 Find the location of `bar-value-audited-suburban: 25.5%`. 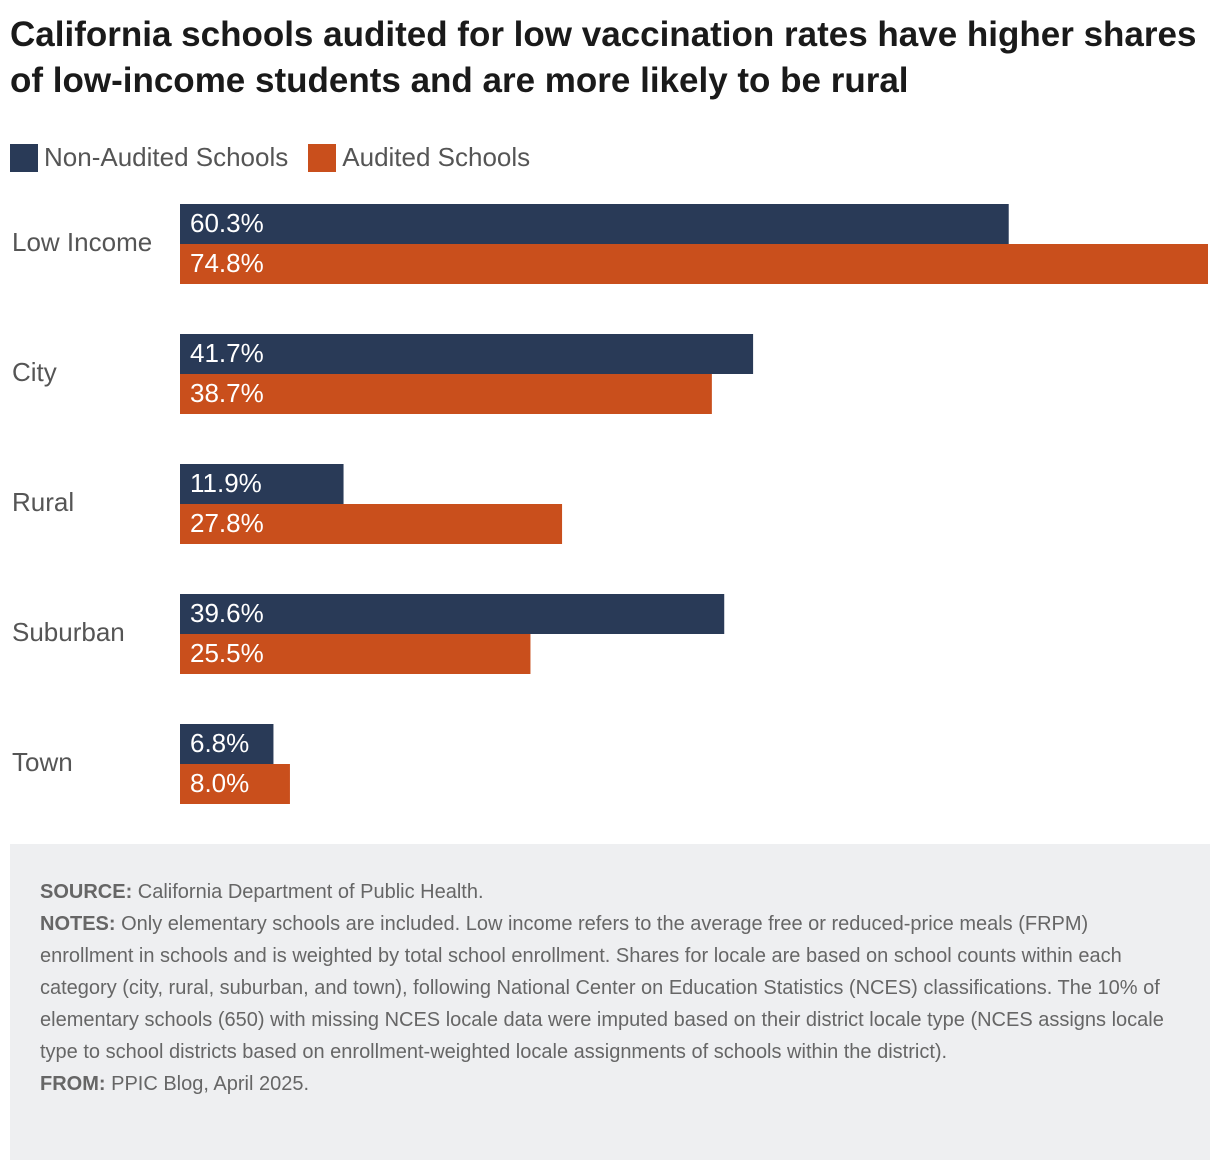

bar-value-audited-suburban: 25.5% is located at coordinates (227, 653).